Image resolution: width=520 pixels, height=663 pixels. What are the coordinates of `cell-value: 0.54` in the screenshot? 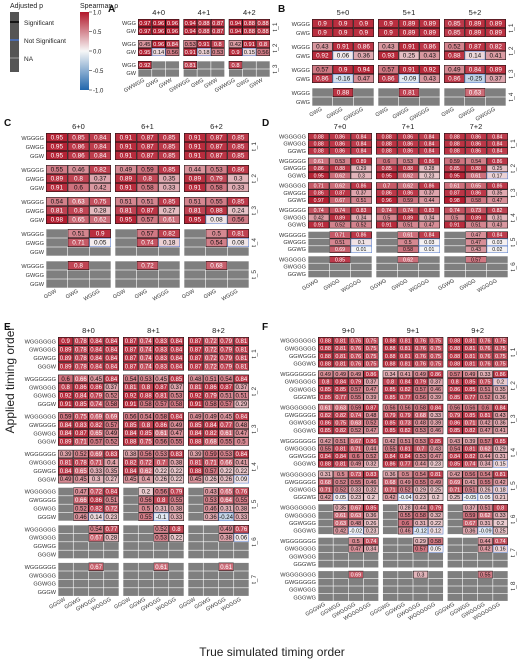 It's located at (226, 380).